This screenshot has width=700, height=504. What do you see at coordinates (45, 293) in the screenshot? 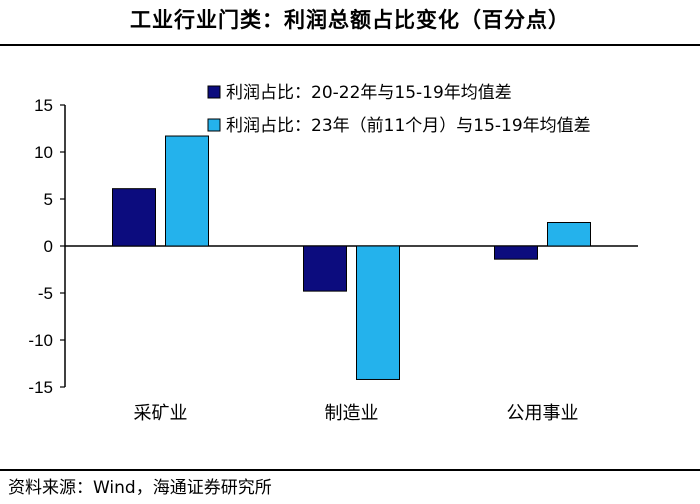
I see `y-tick-label: -5` at bounding box center [45, 293].